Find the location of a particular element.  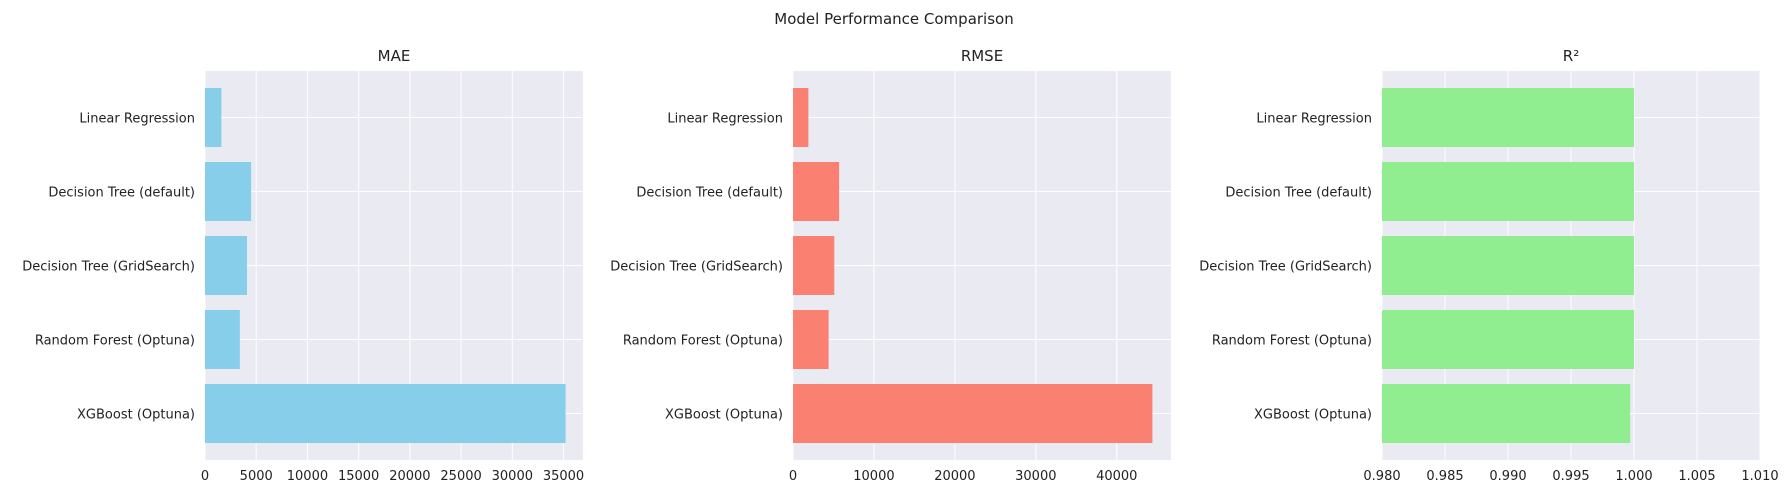

x-tick-label: 0.980 is located at coordinates (1381, 476).